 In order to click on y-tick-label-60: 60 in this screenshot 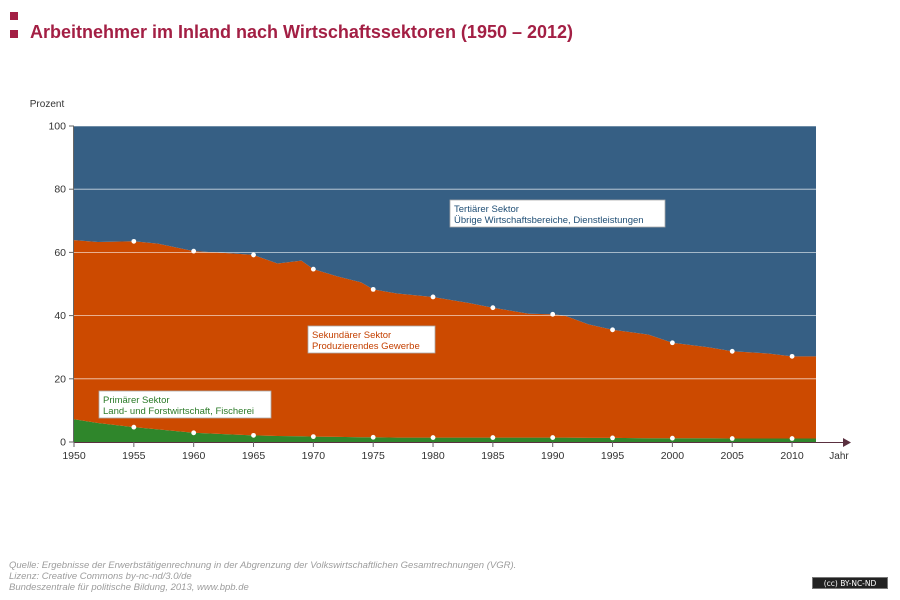, I will do `click(60, 253)`.